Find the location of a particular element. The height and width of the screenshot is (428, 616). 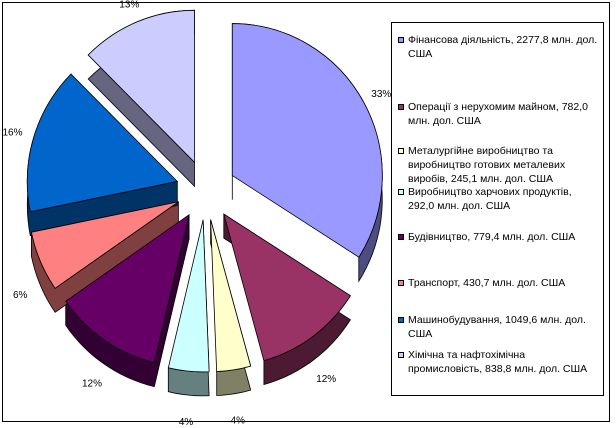

data-label-metallurgy: 4% is located at coordinates (238, 421).